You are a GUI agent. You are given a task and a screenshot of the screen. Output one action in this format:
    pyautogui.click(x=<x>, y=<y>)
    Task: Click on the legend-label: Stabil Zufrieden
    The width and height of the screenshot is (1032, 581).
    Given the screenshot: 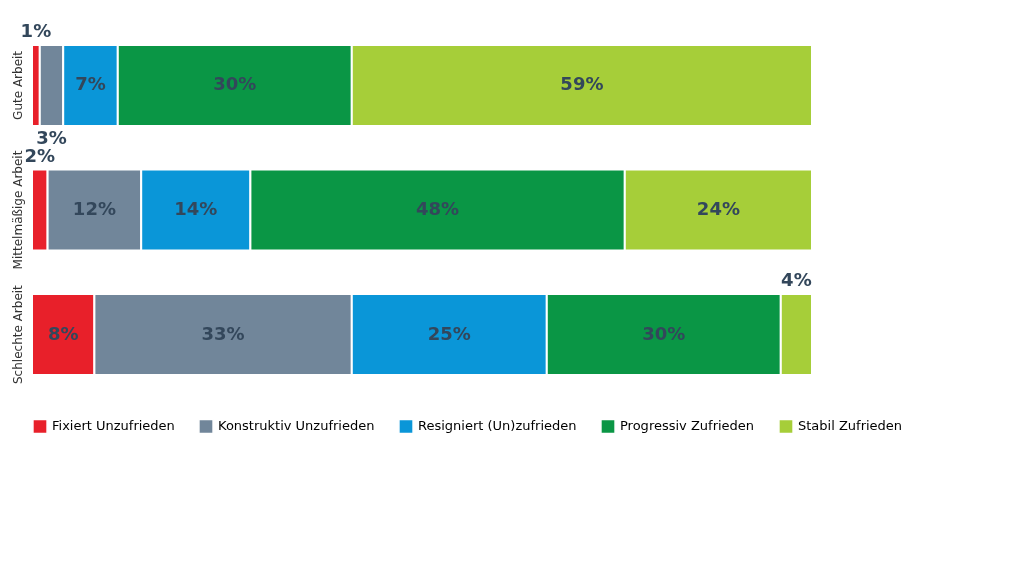 What is the action you would take?
    pyautogui.click(x=850, y=426)
    